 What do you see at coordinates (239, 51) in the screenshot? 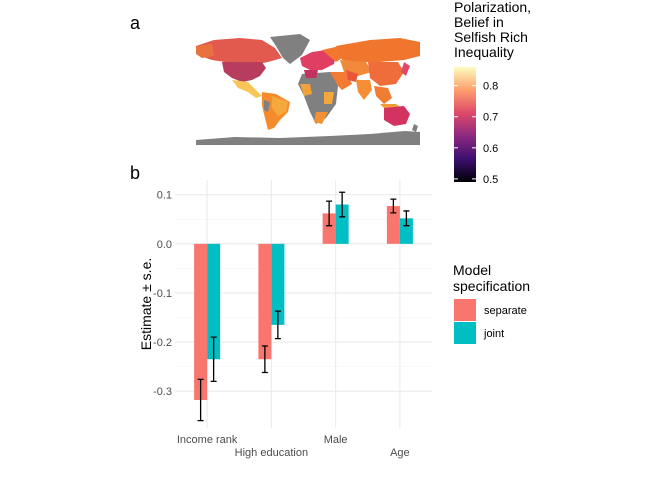
I see `map-canada` at bounding box center [239, 51].